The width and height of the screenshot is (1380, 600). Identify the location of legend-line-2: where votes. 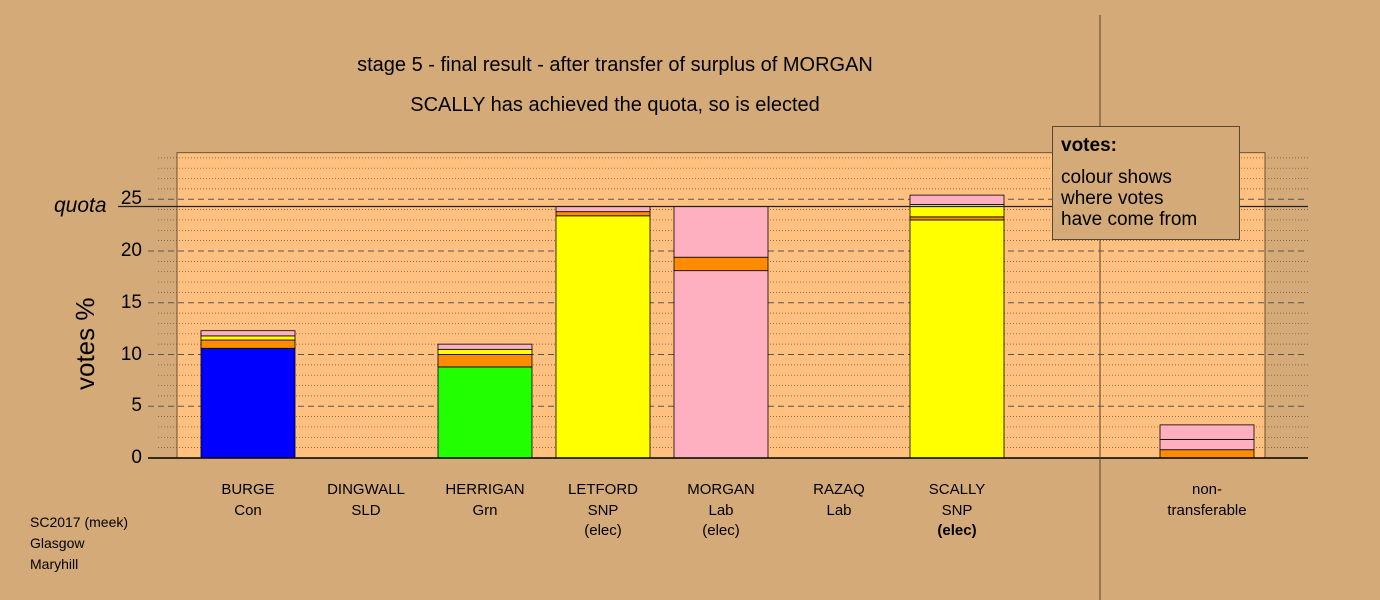
(1112, 198).